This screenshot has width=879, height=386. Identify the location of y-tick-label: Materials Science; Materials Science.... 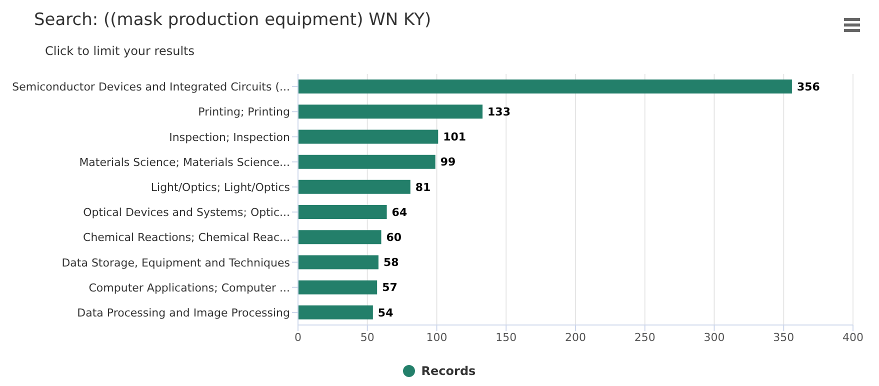
(184, 162).